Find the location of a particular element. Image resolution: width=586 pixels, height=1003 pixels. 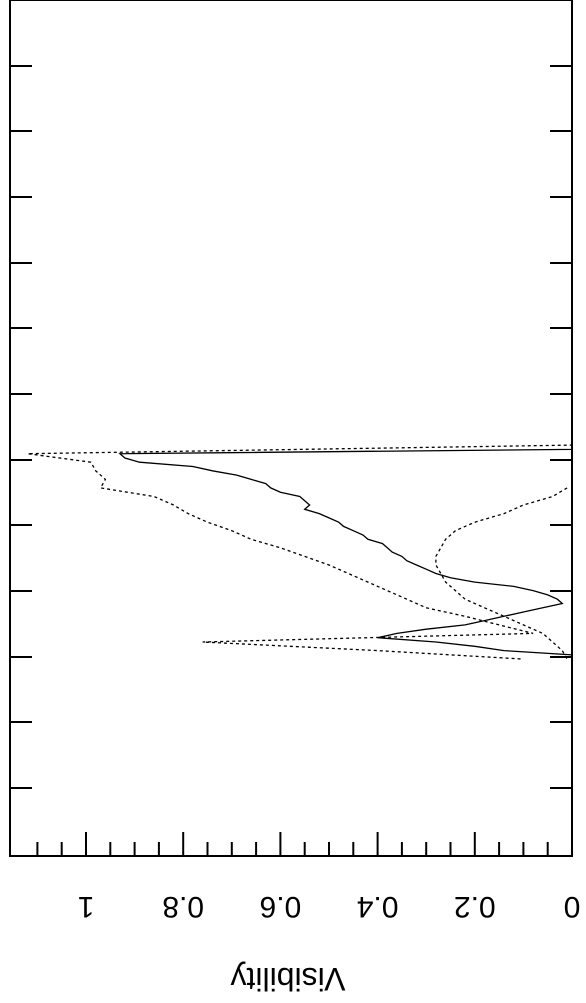

y-tick-label: 0.2 is located at coordinates (475, 906).